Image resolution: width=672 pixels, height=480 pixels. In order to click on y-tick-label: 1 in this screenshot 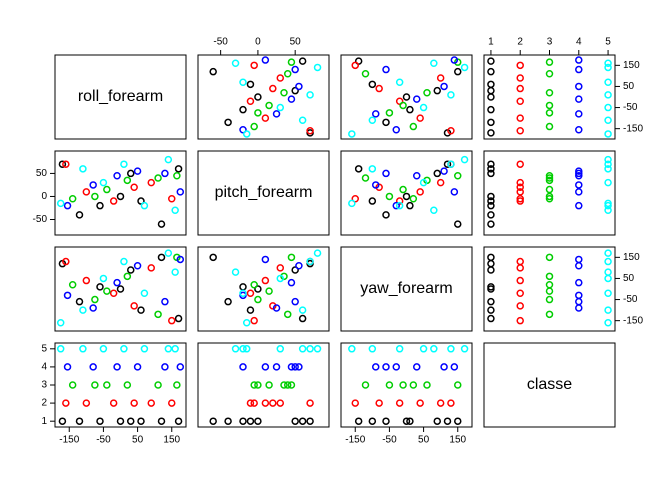, I will do `click(44, 421)`.